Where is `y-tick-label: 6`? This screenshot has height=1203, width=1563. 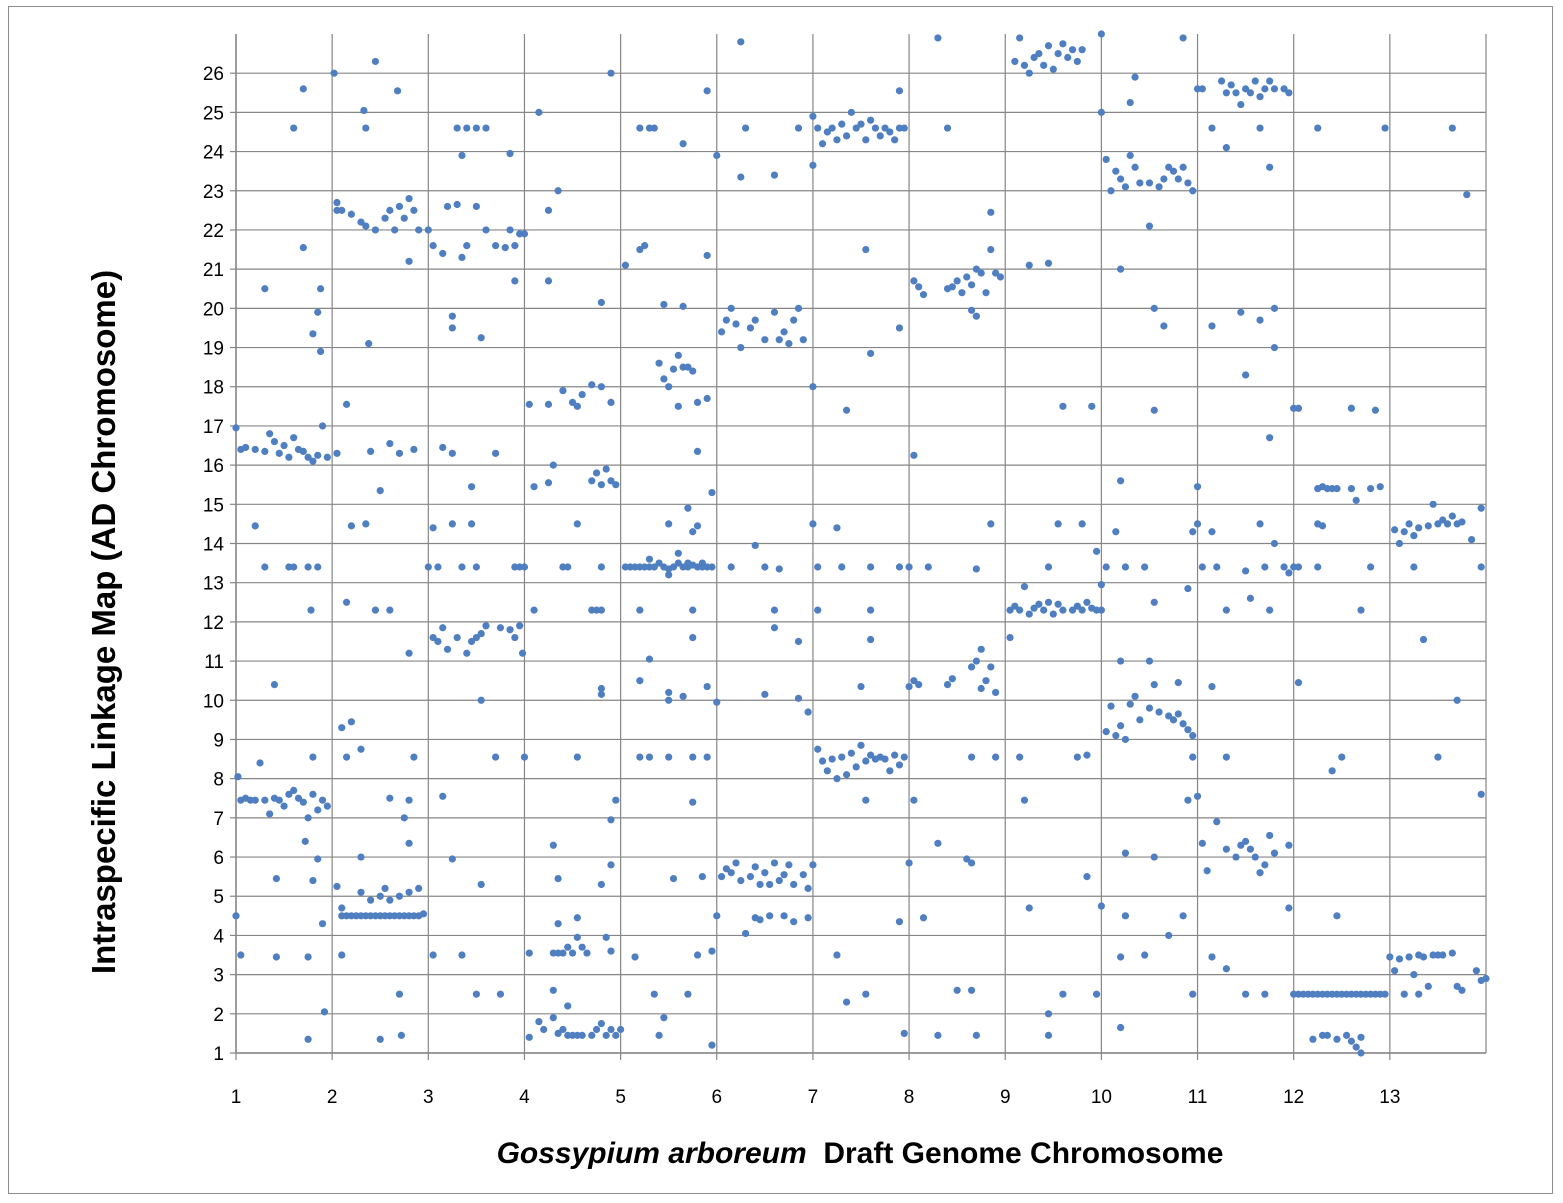 y-tick-label: 6 is located at coordinates (218, 858).